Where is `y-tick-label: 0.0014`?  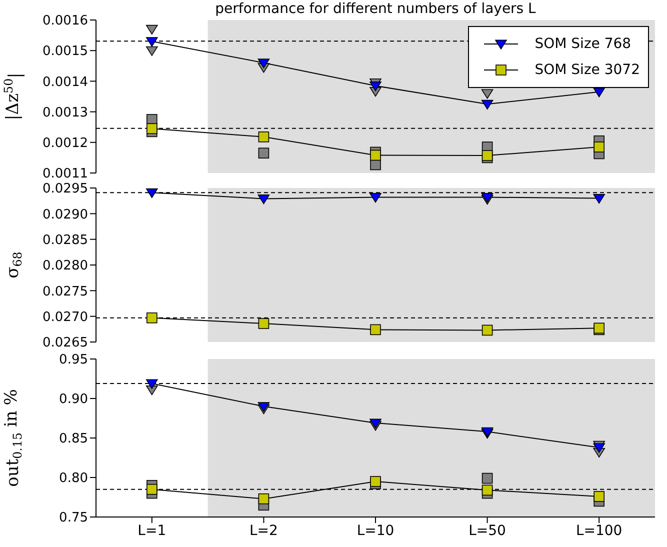
y-tick-label: 0.0014 is located at coordinates (65, 82).